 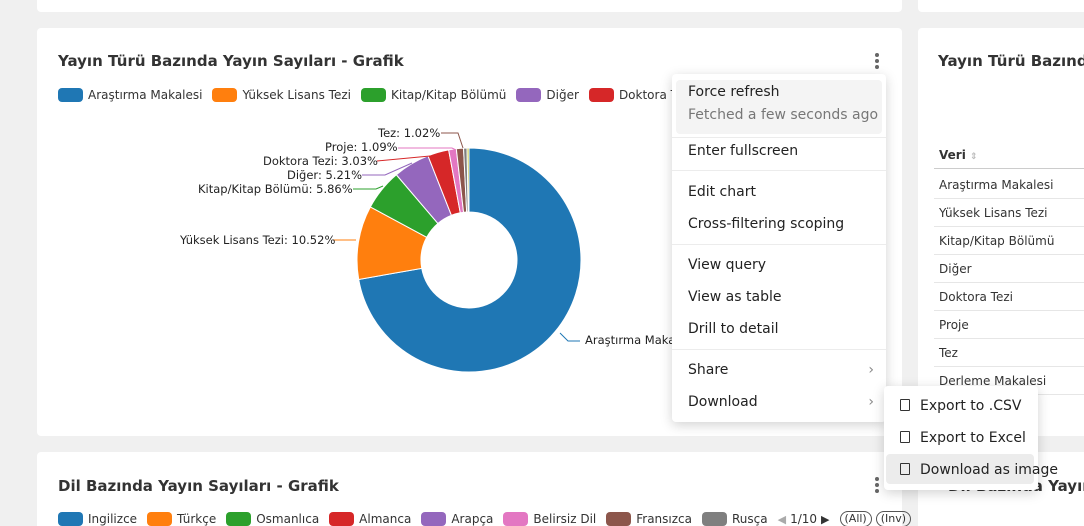 What do you see at coordinates (1009, 213) in the screenshot?
I see `table-row: Yüksek Lisans Tezi` at bounding box center [1009, 213].